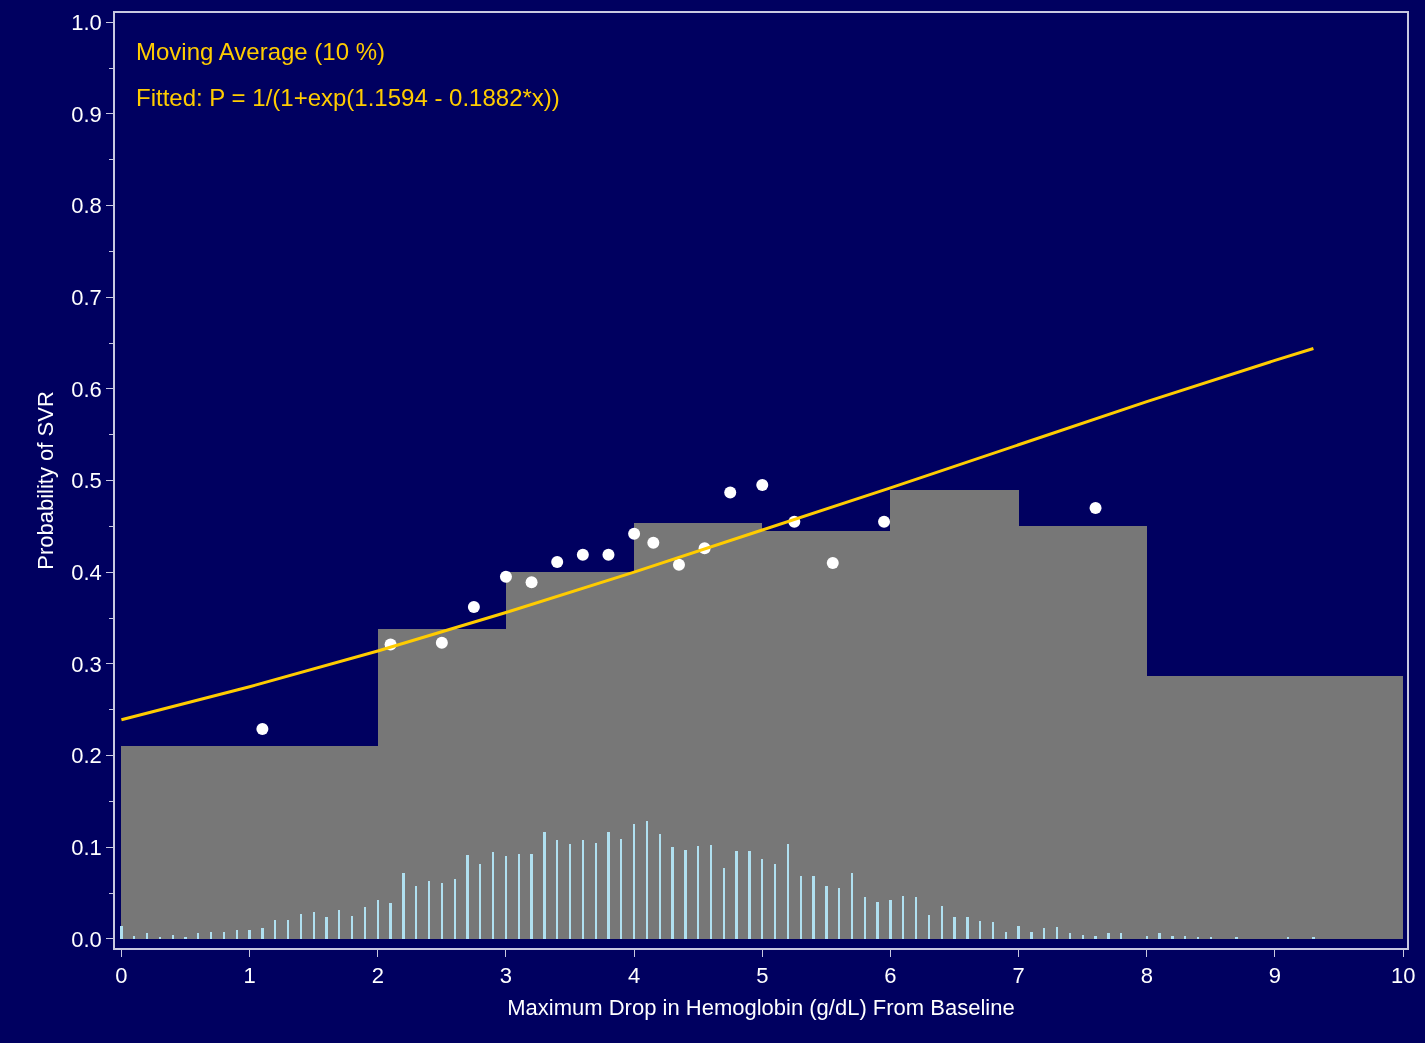 The height and width of the screenshot is (1043, 1425). I want to click on x-tick-label: 6, so click(890, 976).